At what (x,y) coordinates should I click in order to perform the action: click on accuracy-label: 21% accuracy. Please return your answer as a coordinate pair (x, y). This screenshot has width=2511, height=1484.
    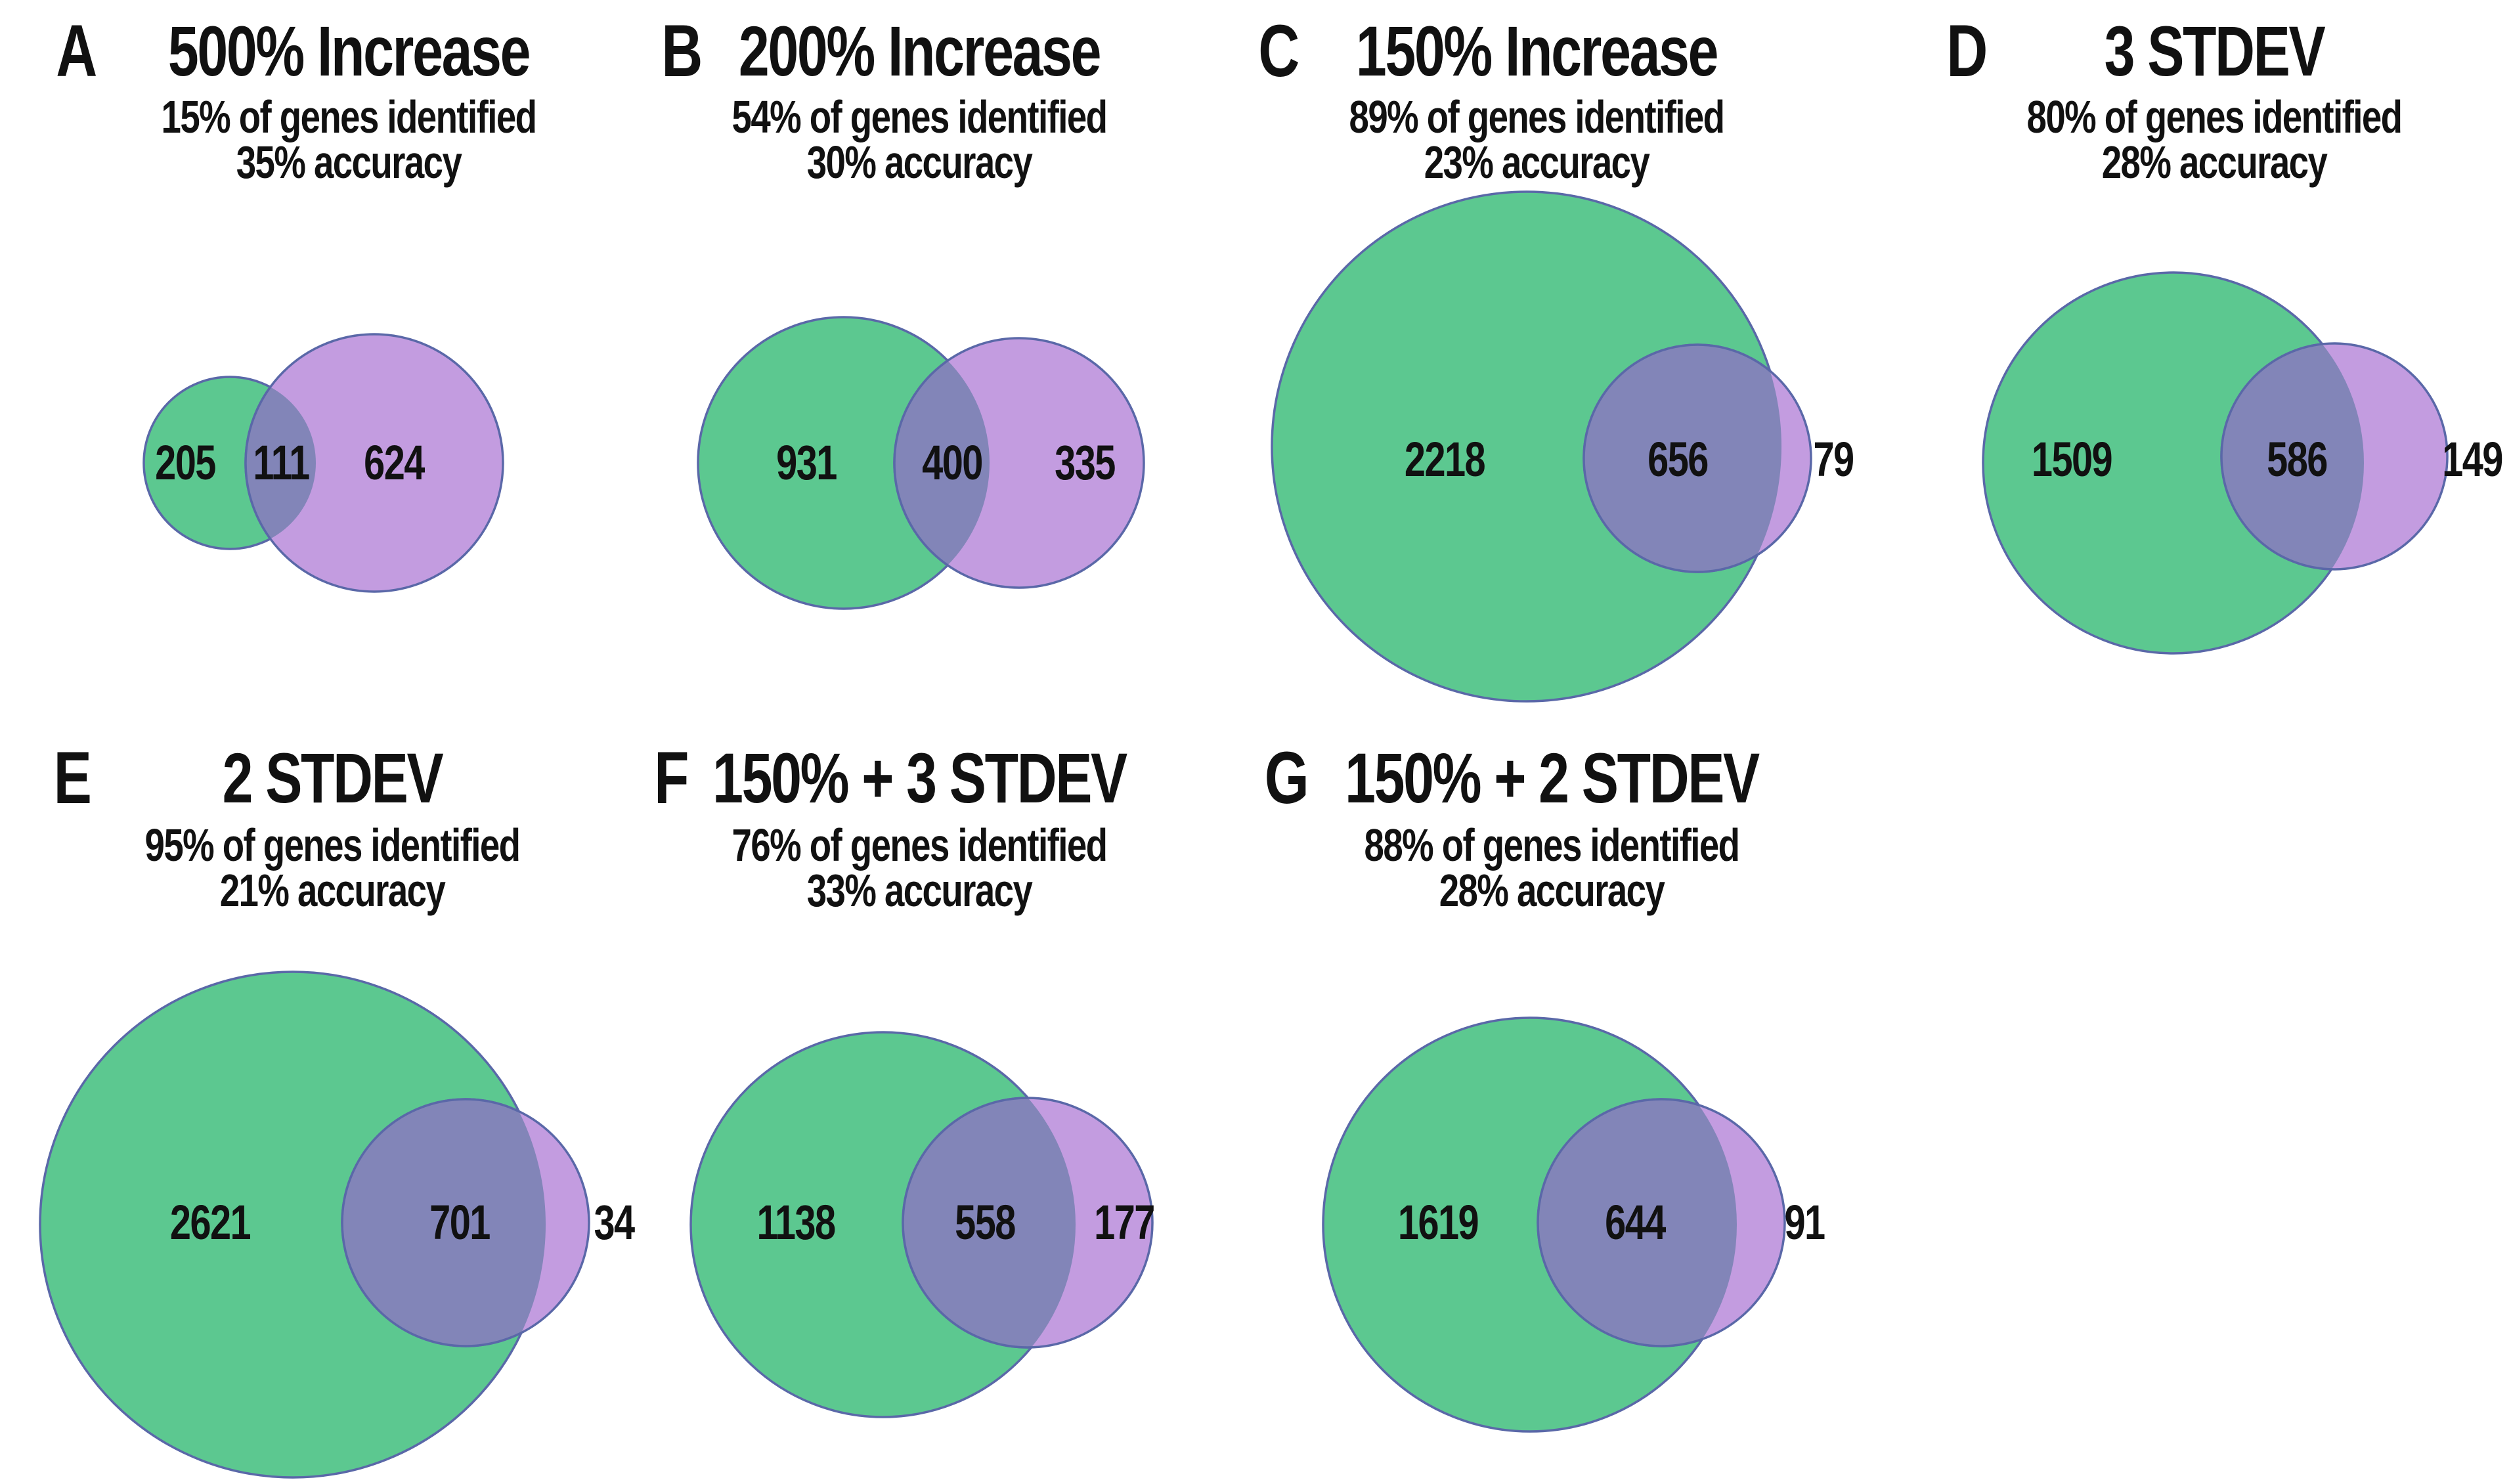
    Looking at the image, I should click on (332, 890).